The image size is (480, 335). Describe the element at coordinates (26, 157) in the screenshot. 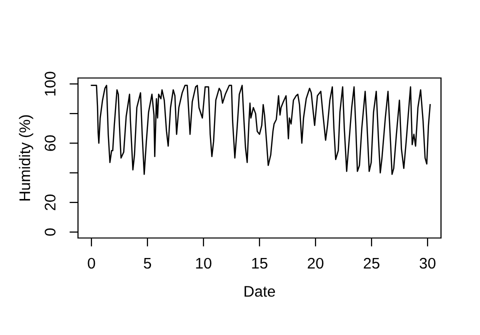

I see `y-axis-title: Humidity (%)` at that location.